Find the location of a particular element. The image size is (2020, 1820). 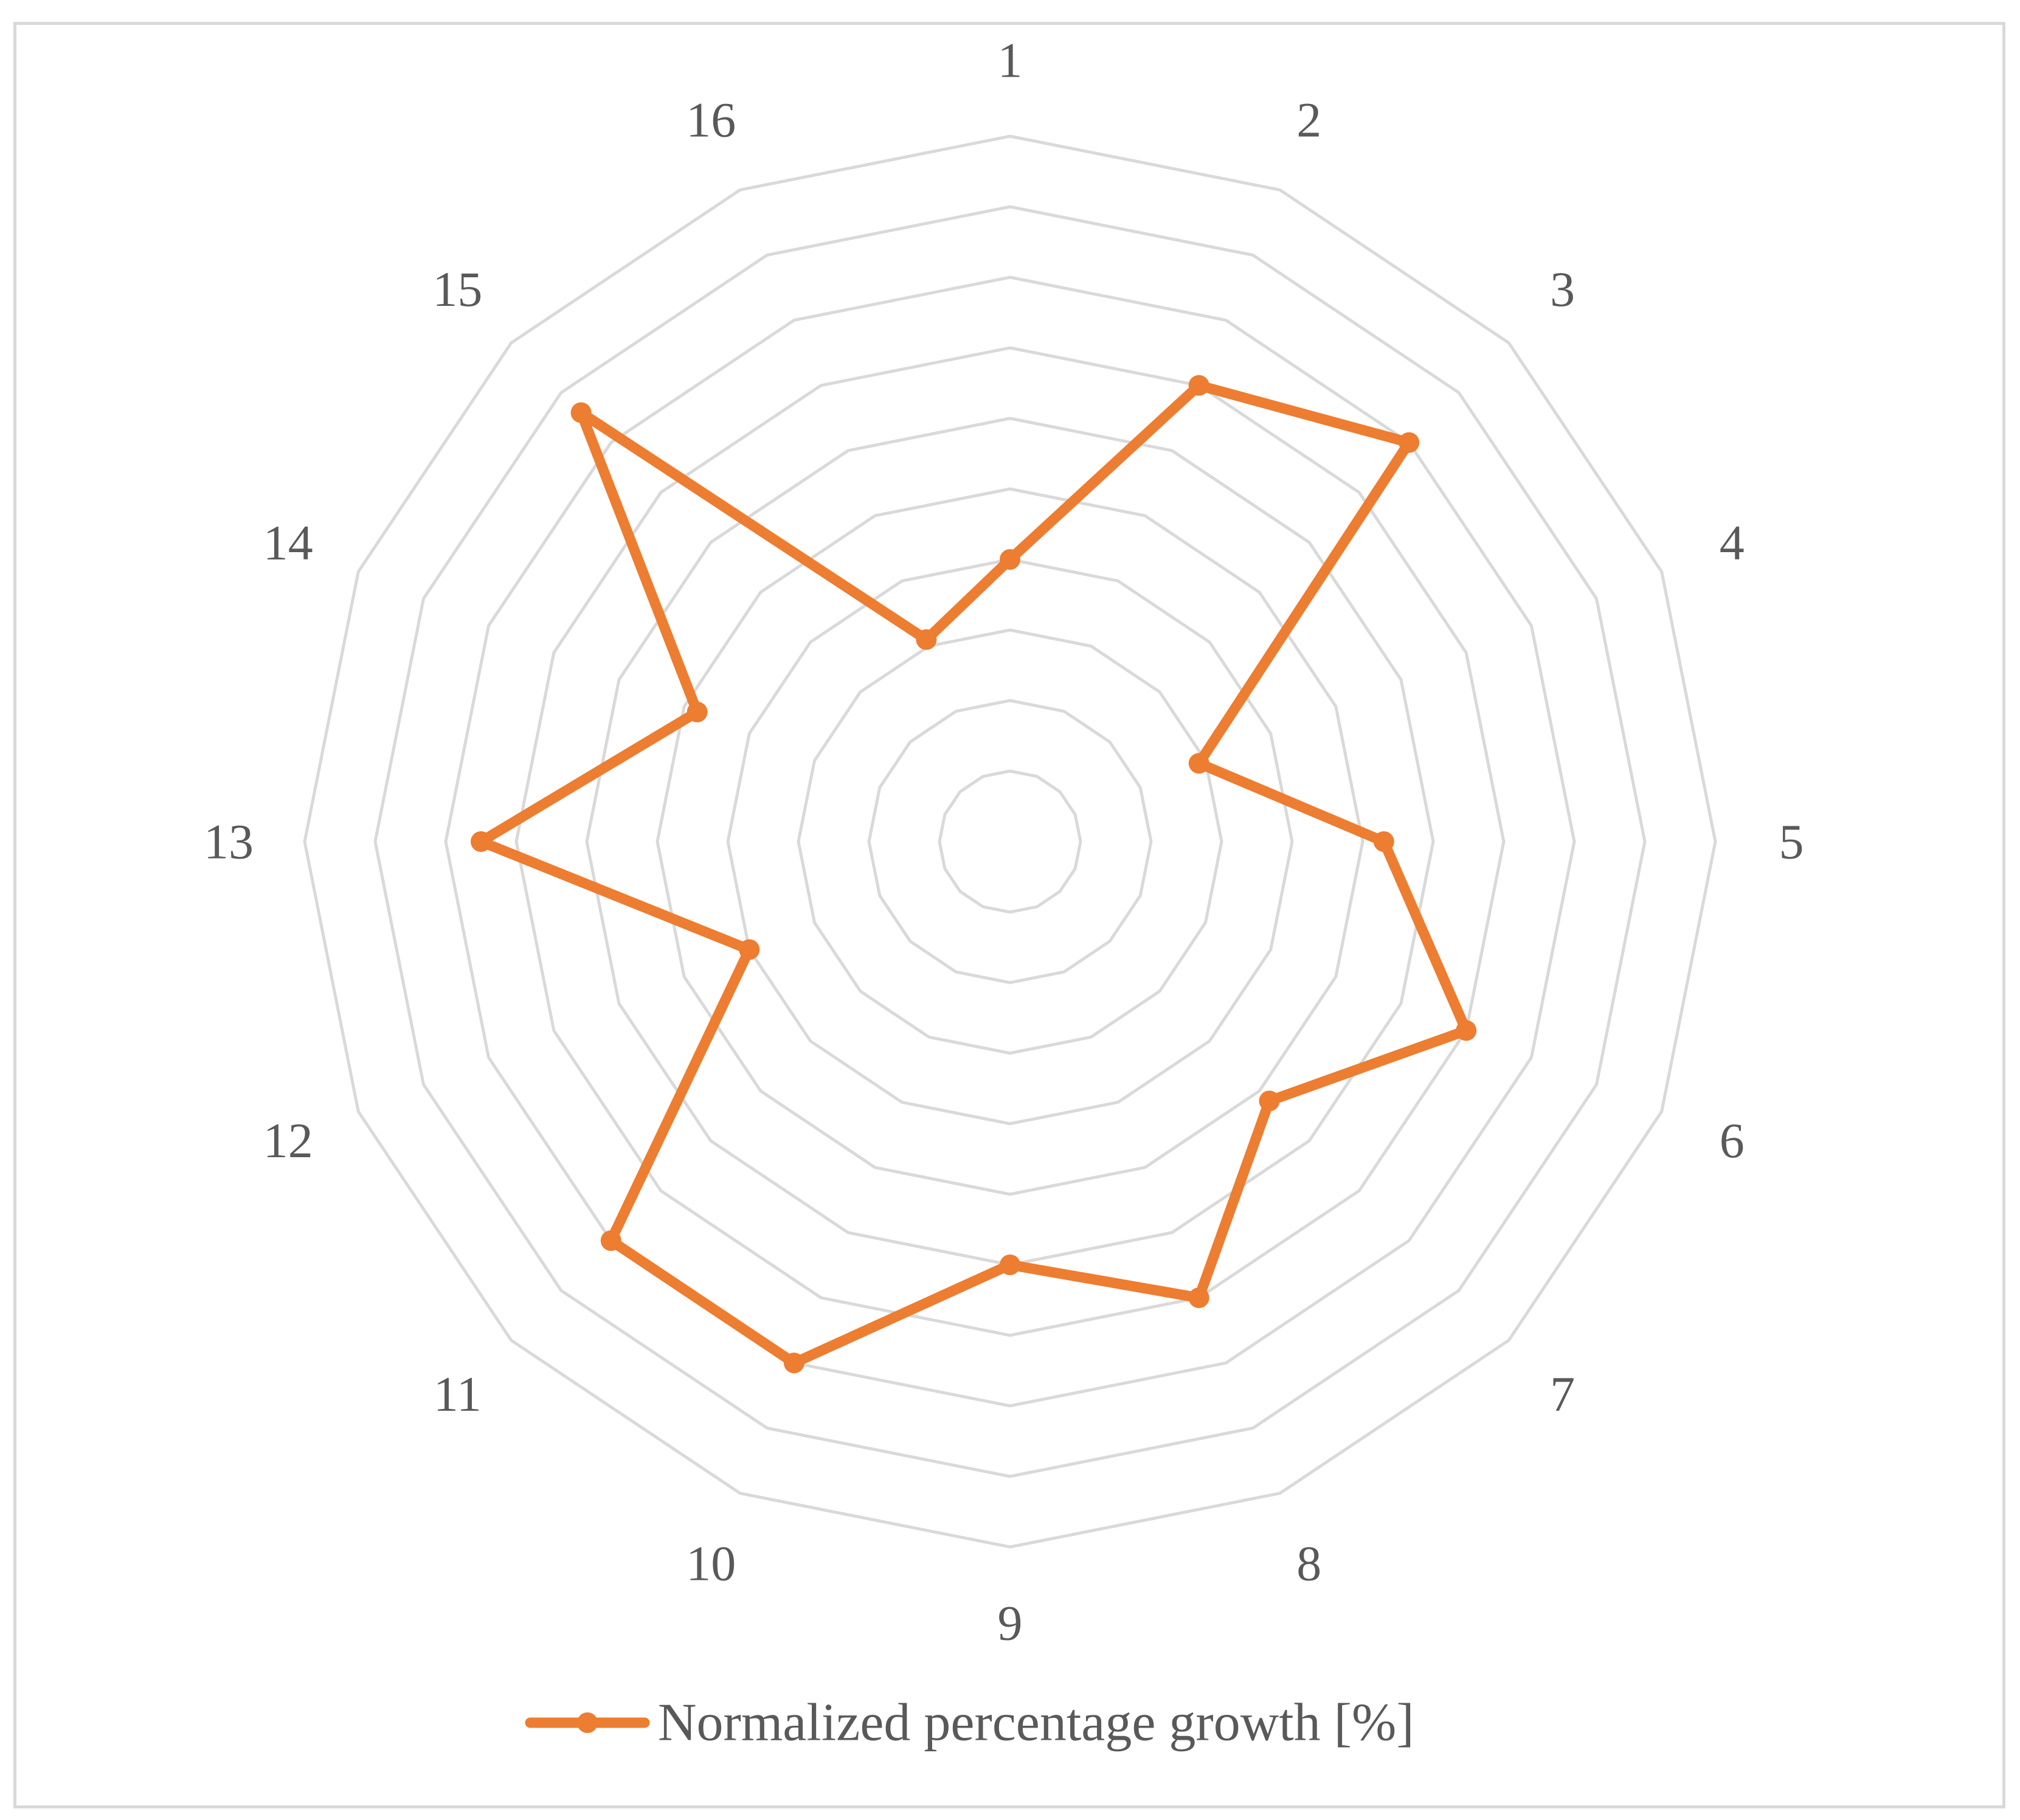

legend-marker is located at coordinates (587, 1722).